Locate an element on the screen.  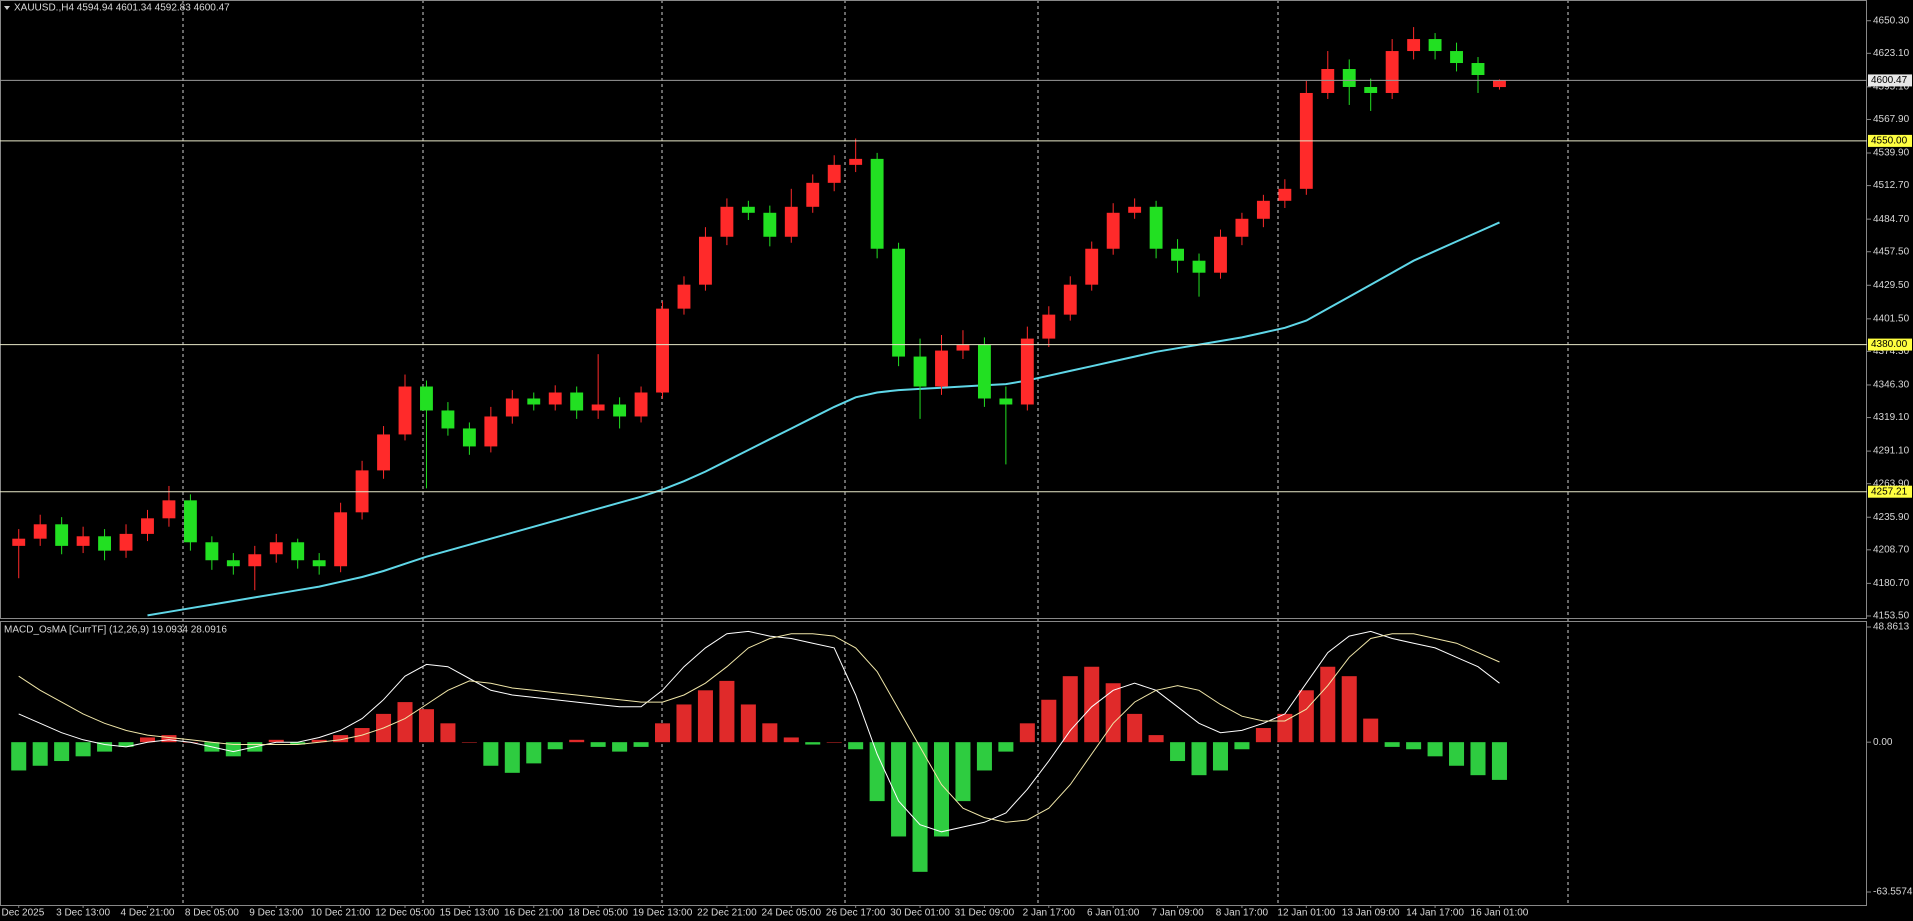
x-tick-label: 18 Dec 05:00 is located at coordinates (598, 913).